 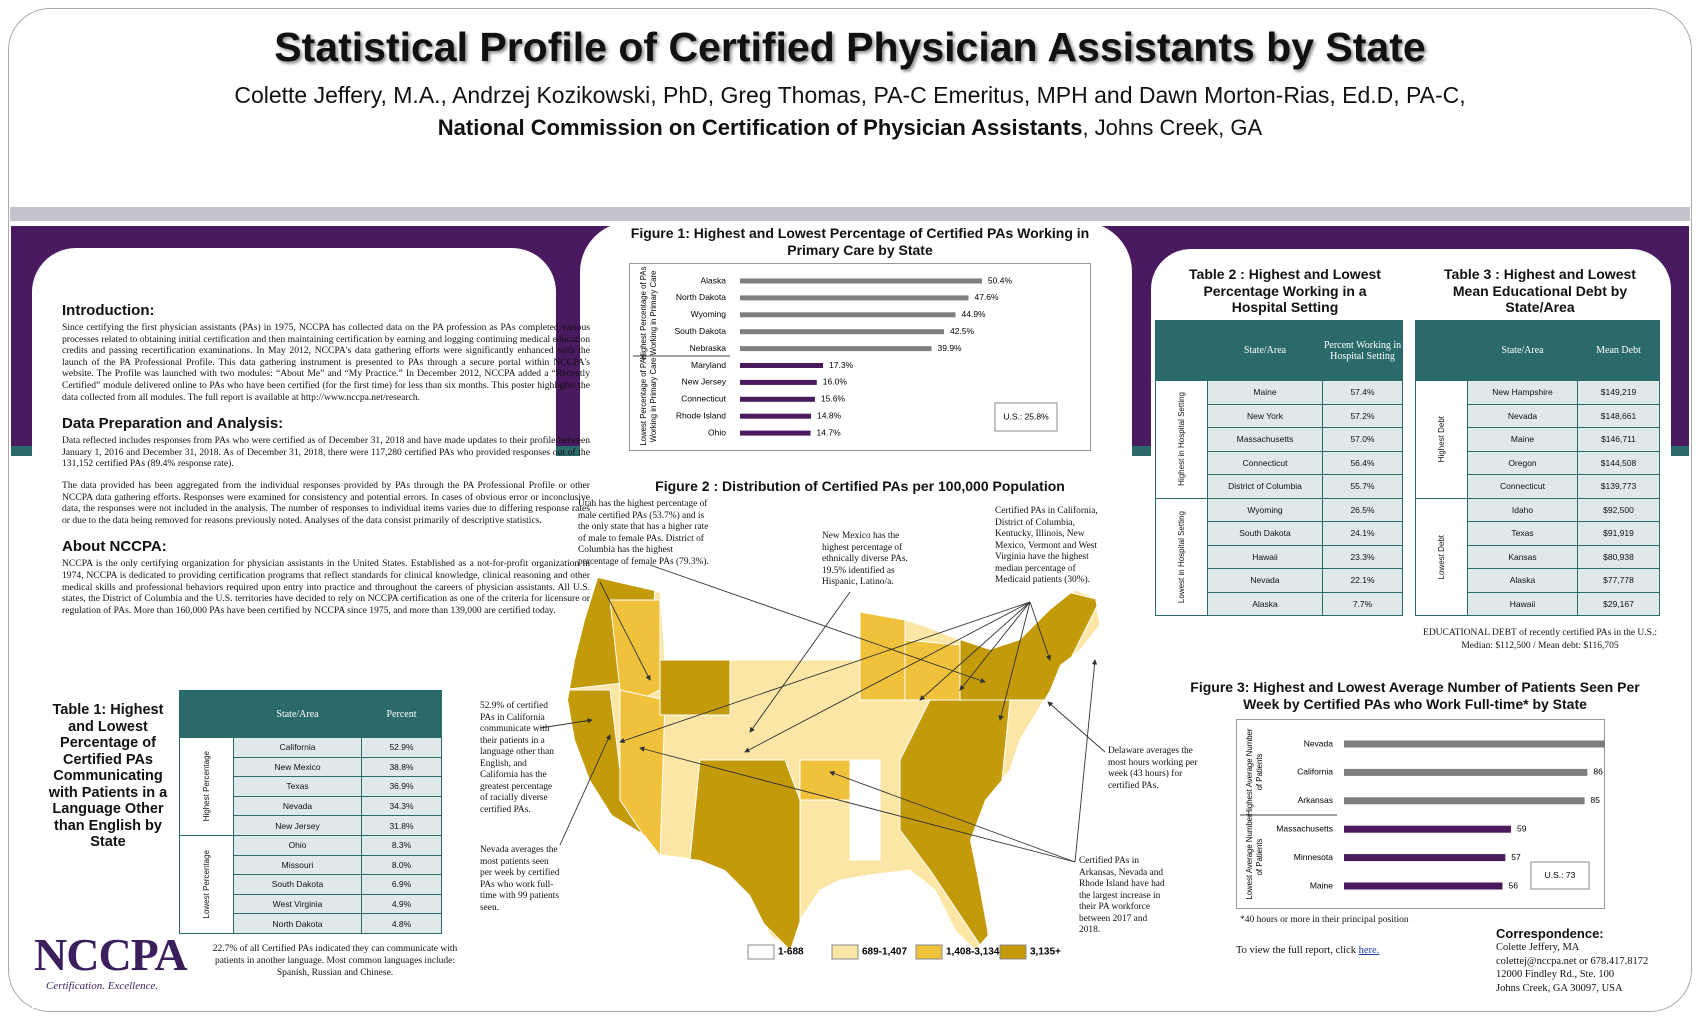 I want to click on table-row: Connecticut 56.4%, so click(x=1279, y=462).